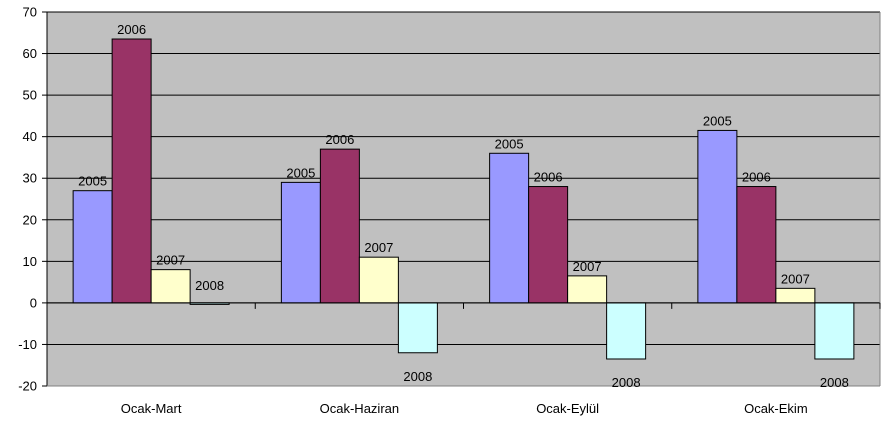 This screenshot has width=886, height=424. What do you see at coordinates (587, 289) in the screenshot?
I see `bar-2007-ocak-eylül` at bounding box center [587, 289].